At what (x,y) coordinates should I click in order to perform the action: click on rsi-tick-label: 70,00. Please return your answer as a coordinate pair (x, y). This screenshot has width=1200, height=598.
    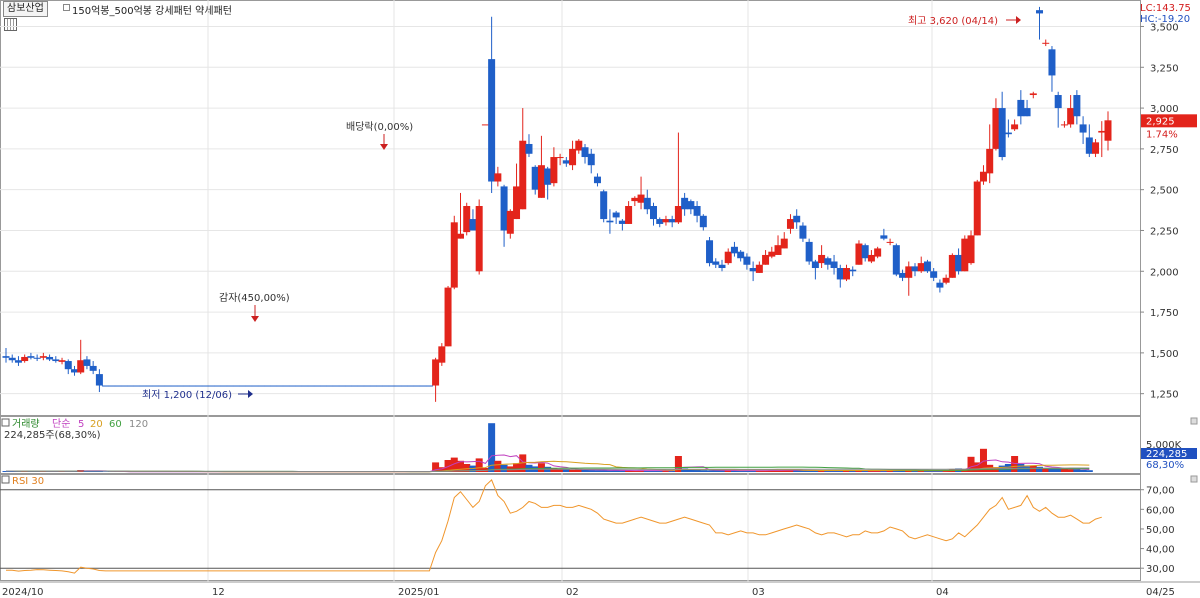
    Looking at the image, I should click on (1160, 491).